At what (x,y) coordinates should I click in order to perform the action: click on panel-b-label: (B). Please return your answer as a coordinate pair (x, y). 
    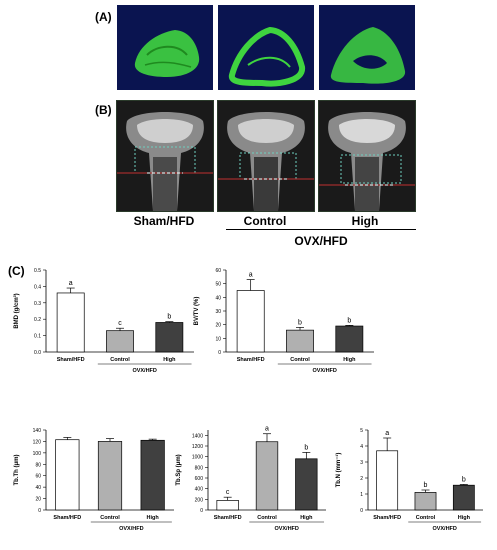
    Looking at the image, I should click on (103, 110).